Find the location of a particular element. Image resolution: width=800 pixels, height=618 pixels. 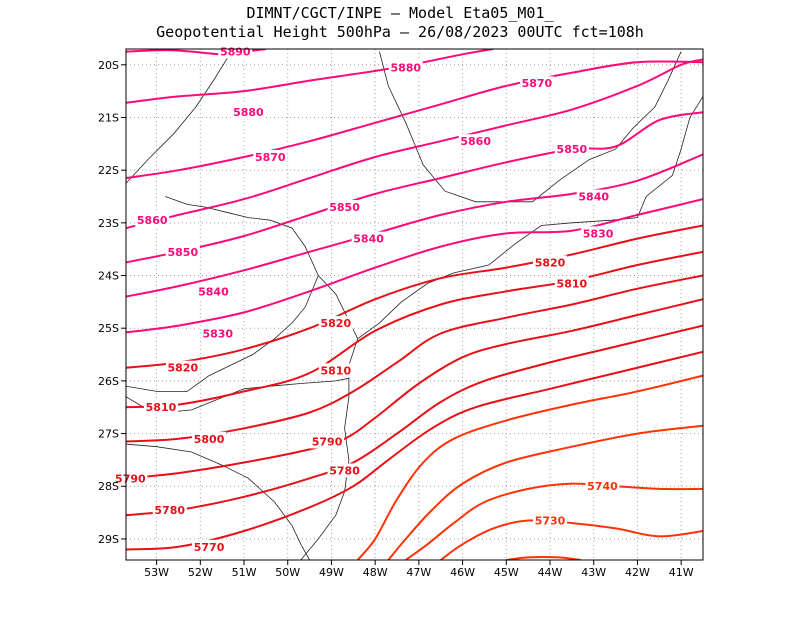

map-title-line1: DIMNT/CGCT/INPE – Model Eta05_M01_ is located at coordinates (400, 13).